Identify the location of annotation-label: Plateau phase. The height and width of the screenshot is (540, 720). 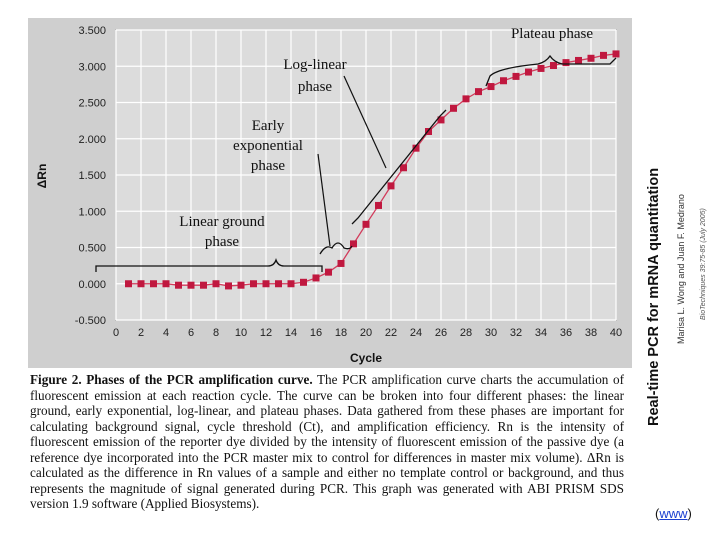
(552, 34).